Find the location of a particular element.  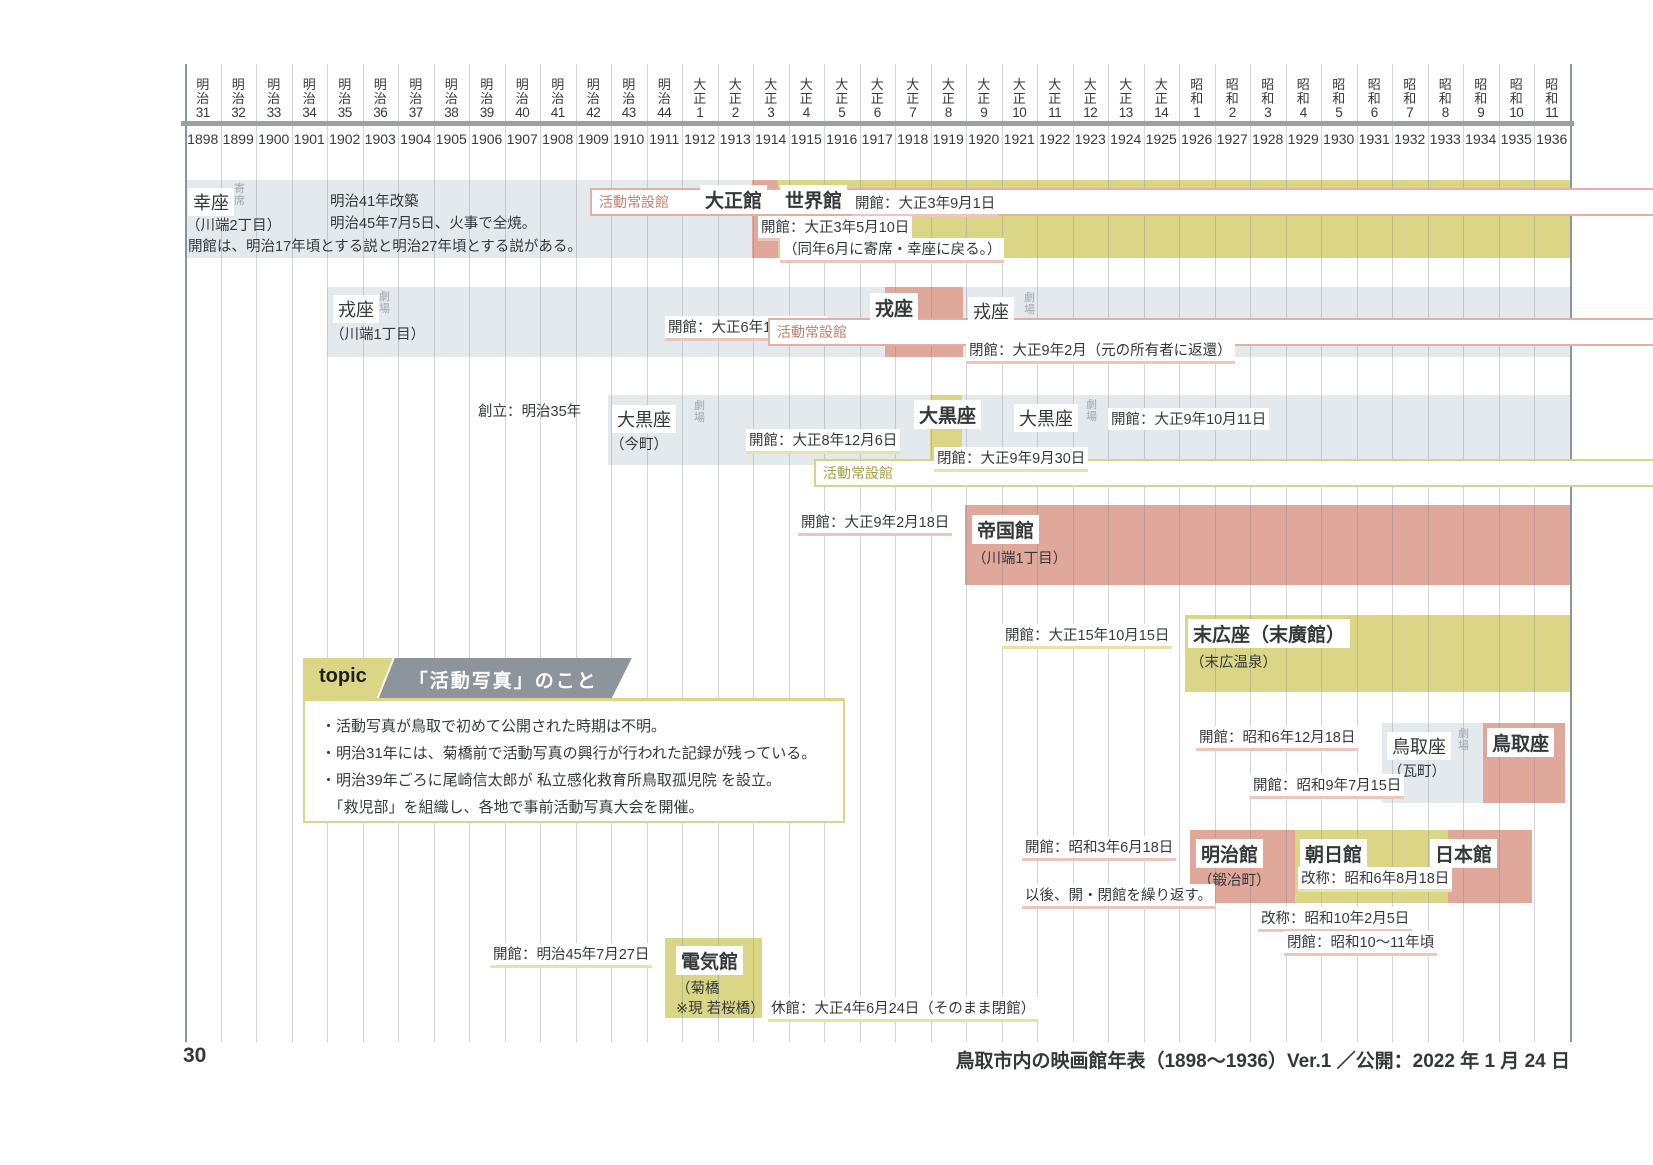

topic-label: topic is located at coordinates (348, 678).